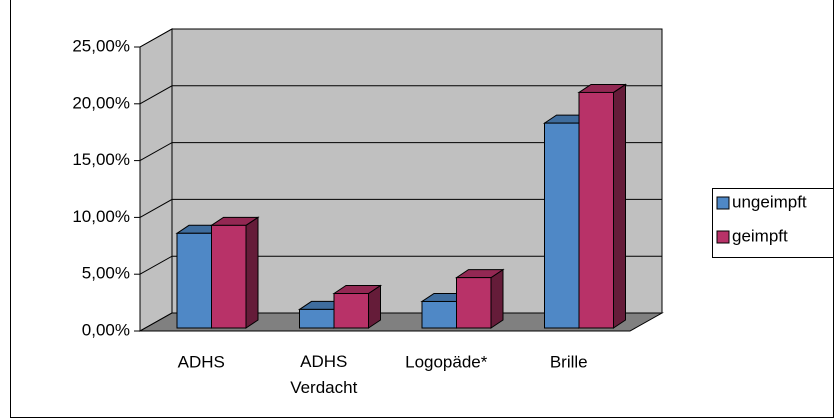 The height and width of the screenshot is (418, 835). Describe the element at coordinates (323, 374) in the screenshot. I see `x-tick-label: ADHS Verdacht` at that location.